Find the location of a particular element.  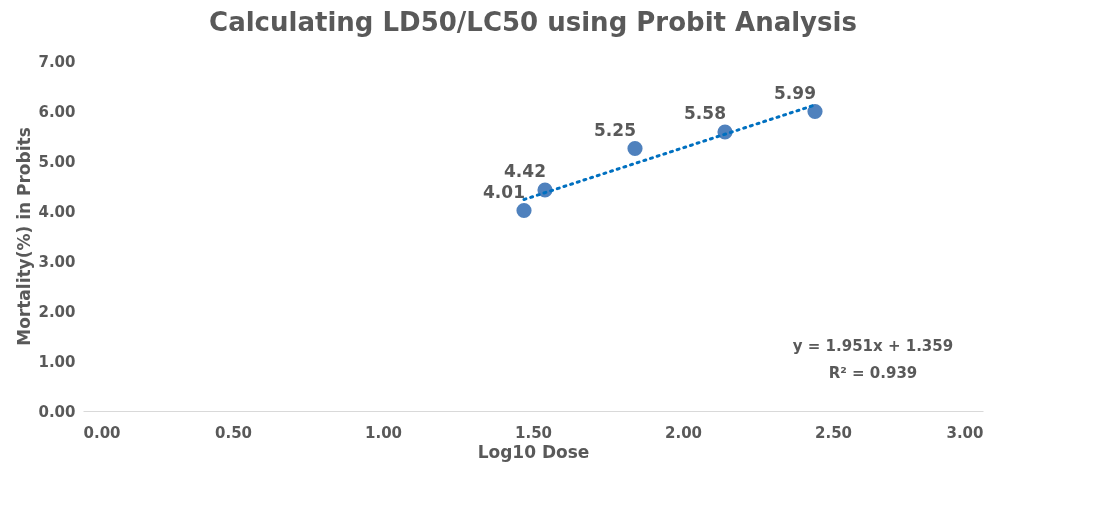

y-tick-label: 3.00 is located at coordinates (57, 261).